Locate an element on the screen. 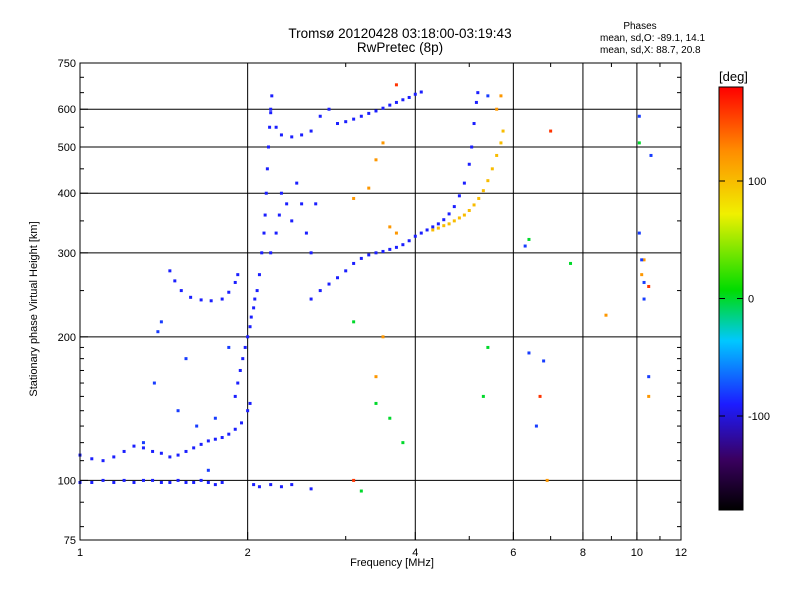 This screenshot has height=600, width=800. y-tick-label: 500 is located at coordinates (67, 148).